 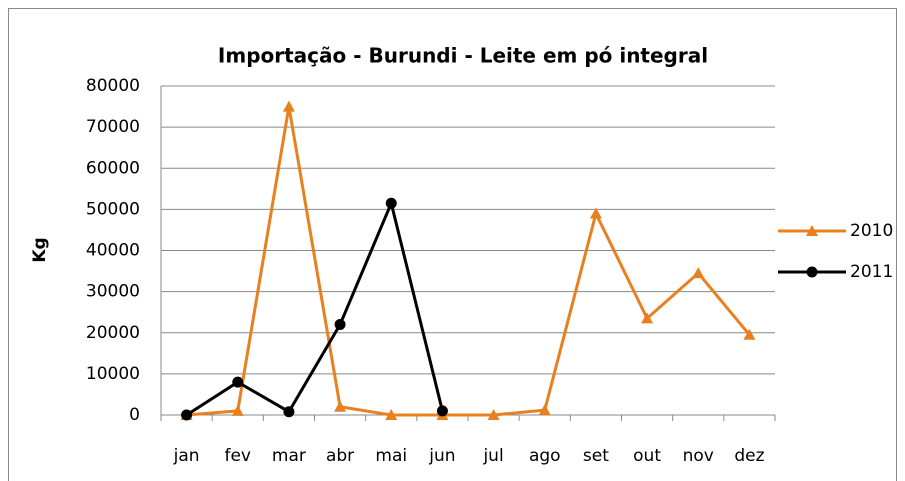 What do you see at coordinates (698, 456) in the screenshot?
I see `x-tick-label: nov` at bounding box center [698, 456].